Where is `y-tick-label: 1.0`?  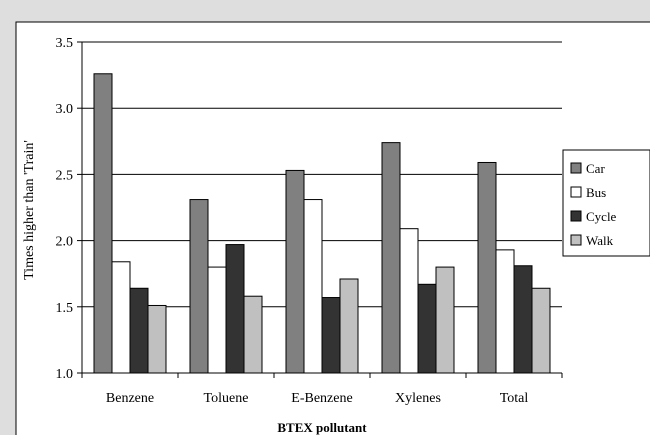 y-tick-label: 1.0 is located at coordinates (65, 374).